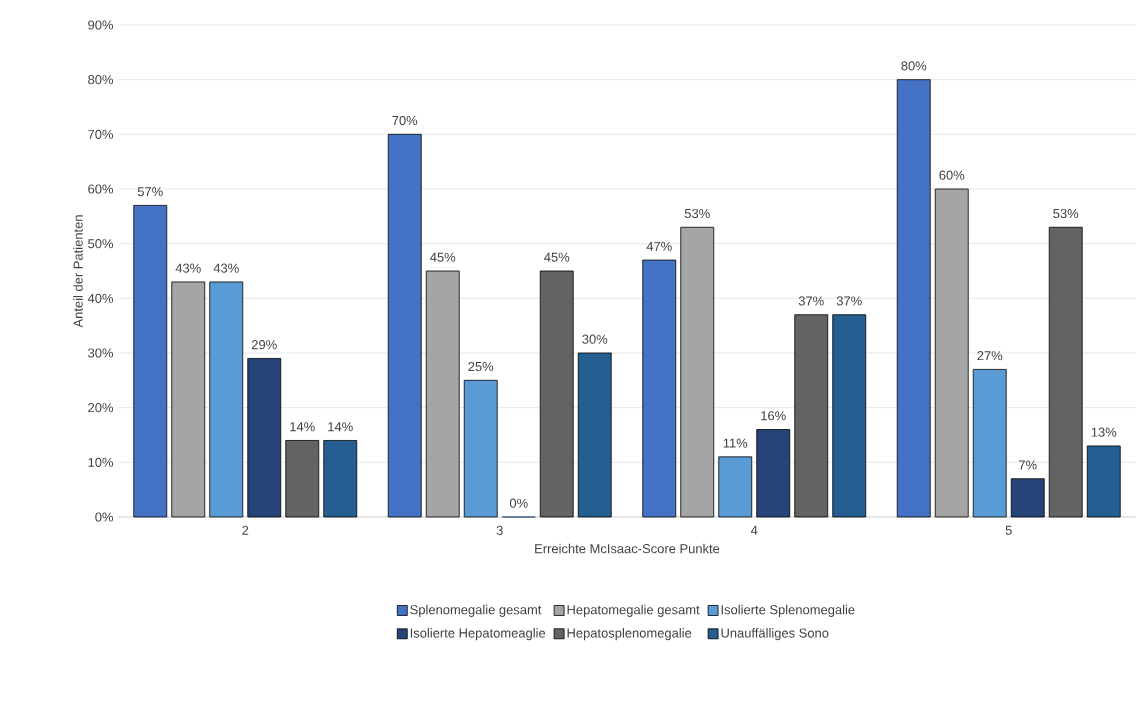 This screenshot has height=715, width=1136. Describe the element at coordinates (659, 246) in the screenshot. I see `data-label: 47%` at that location.